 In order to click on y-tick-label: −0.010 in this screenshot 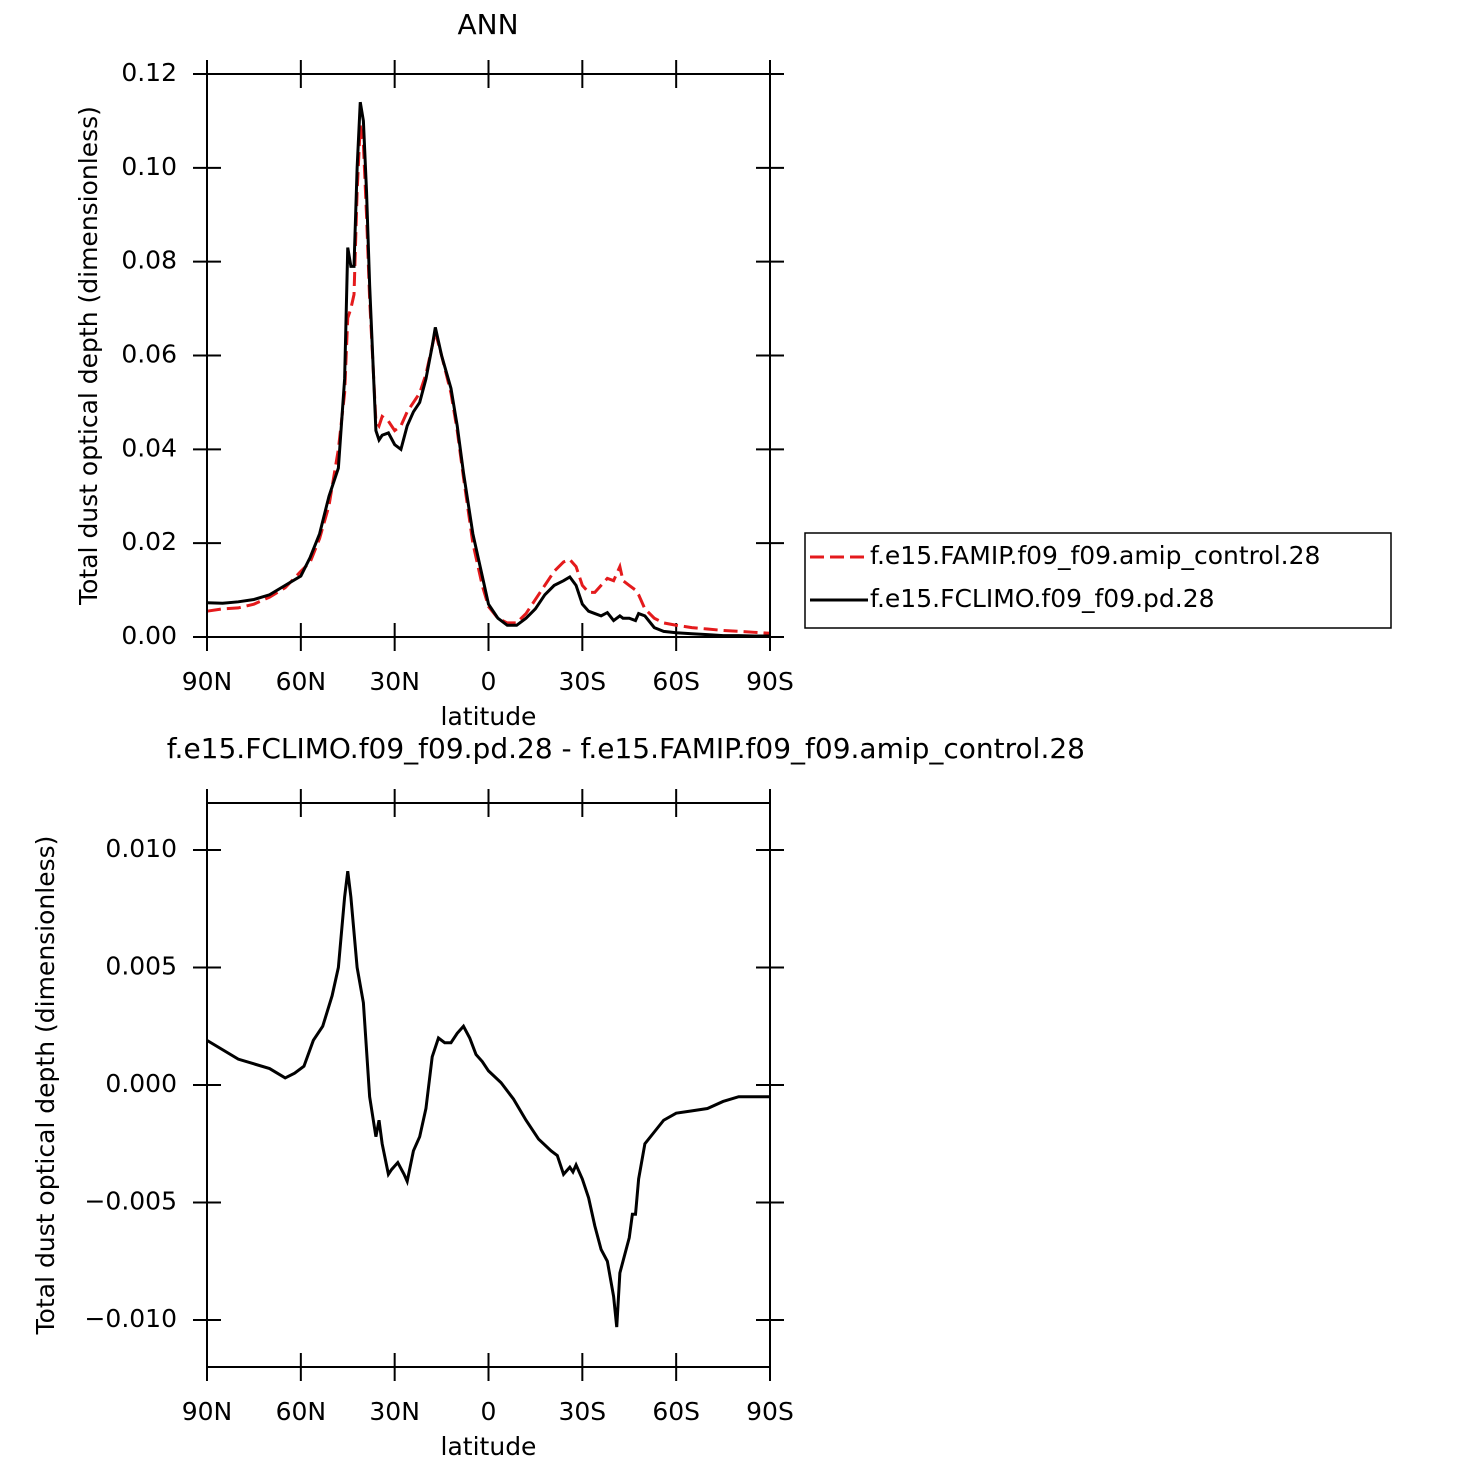, I will do `click(130, 1318)`.